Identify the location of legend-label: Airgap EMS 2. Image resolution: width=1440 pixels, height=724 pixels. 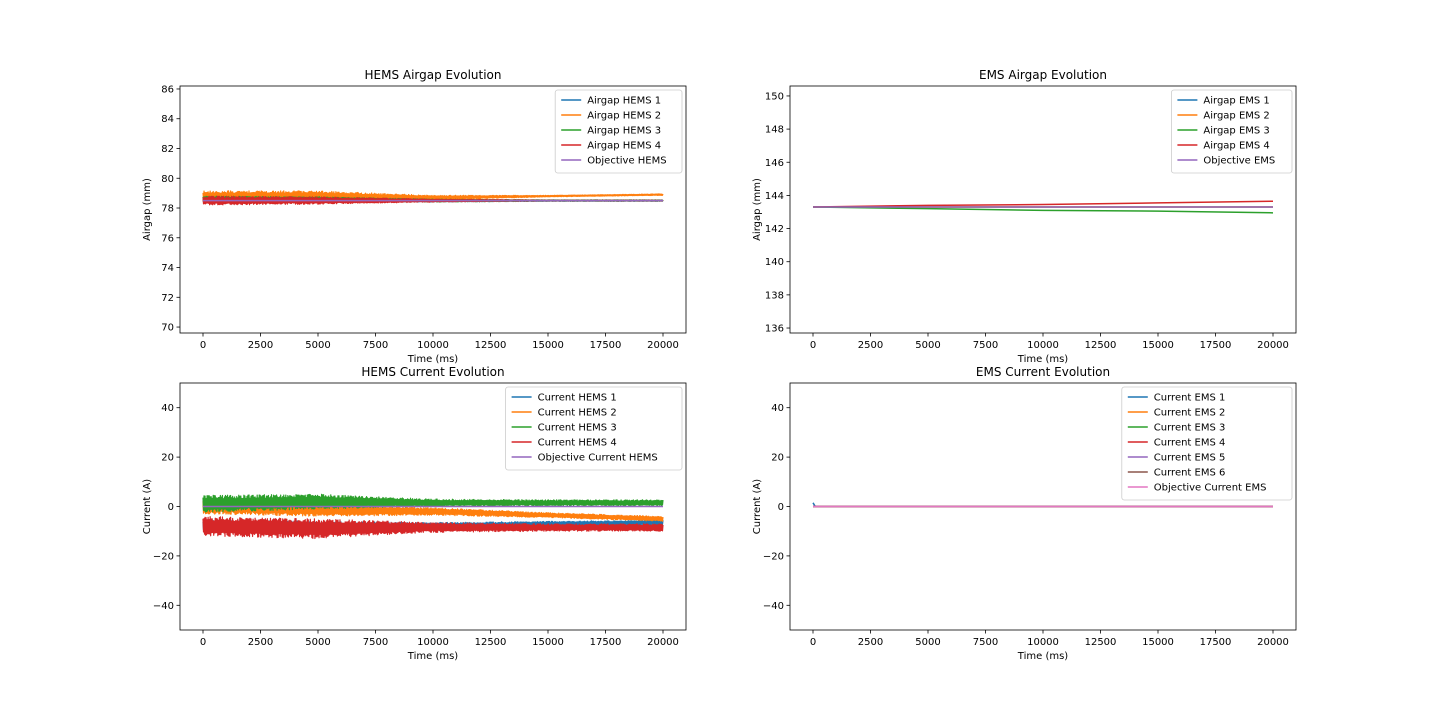
(1236, 116).